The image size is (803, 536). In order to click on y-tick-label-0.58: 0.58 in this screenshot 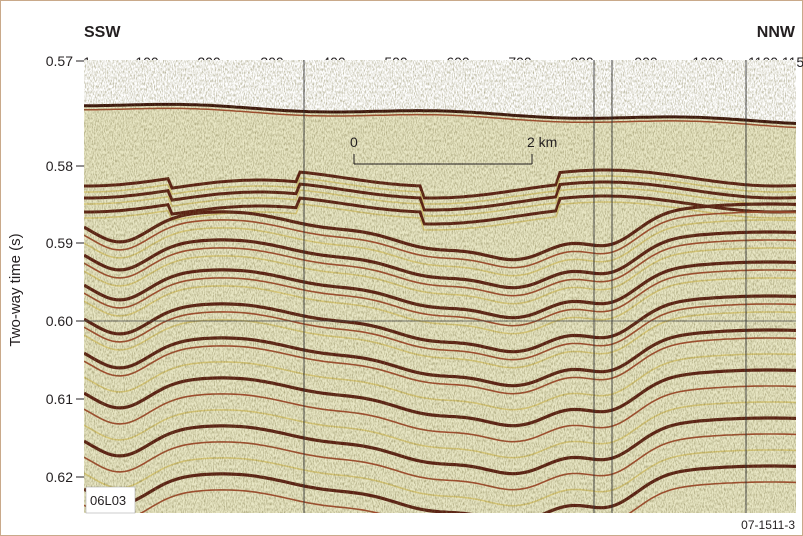, I will do `click(59, 166)`.